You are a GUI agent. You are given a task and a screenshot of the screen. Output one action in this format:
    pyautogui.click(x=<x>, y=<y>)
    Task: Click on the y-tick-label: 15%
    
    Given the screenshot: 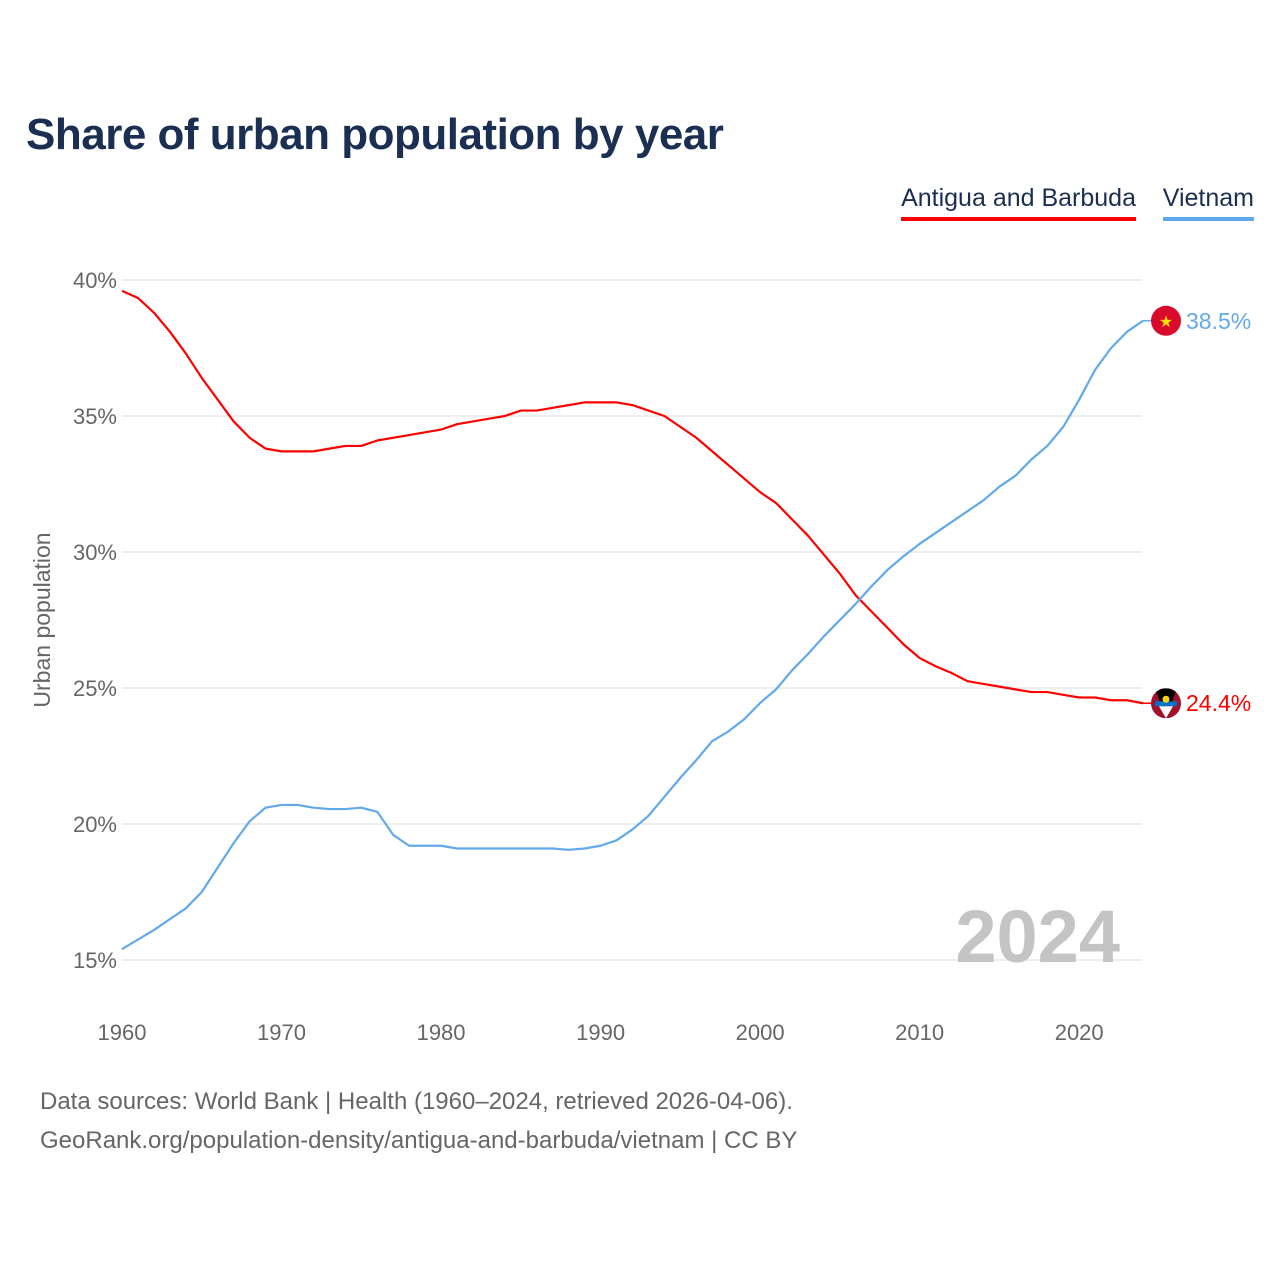 What is the action you would take?
    pyautogui.click(x=95, y=960)
    